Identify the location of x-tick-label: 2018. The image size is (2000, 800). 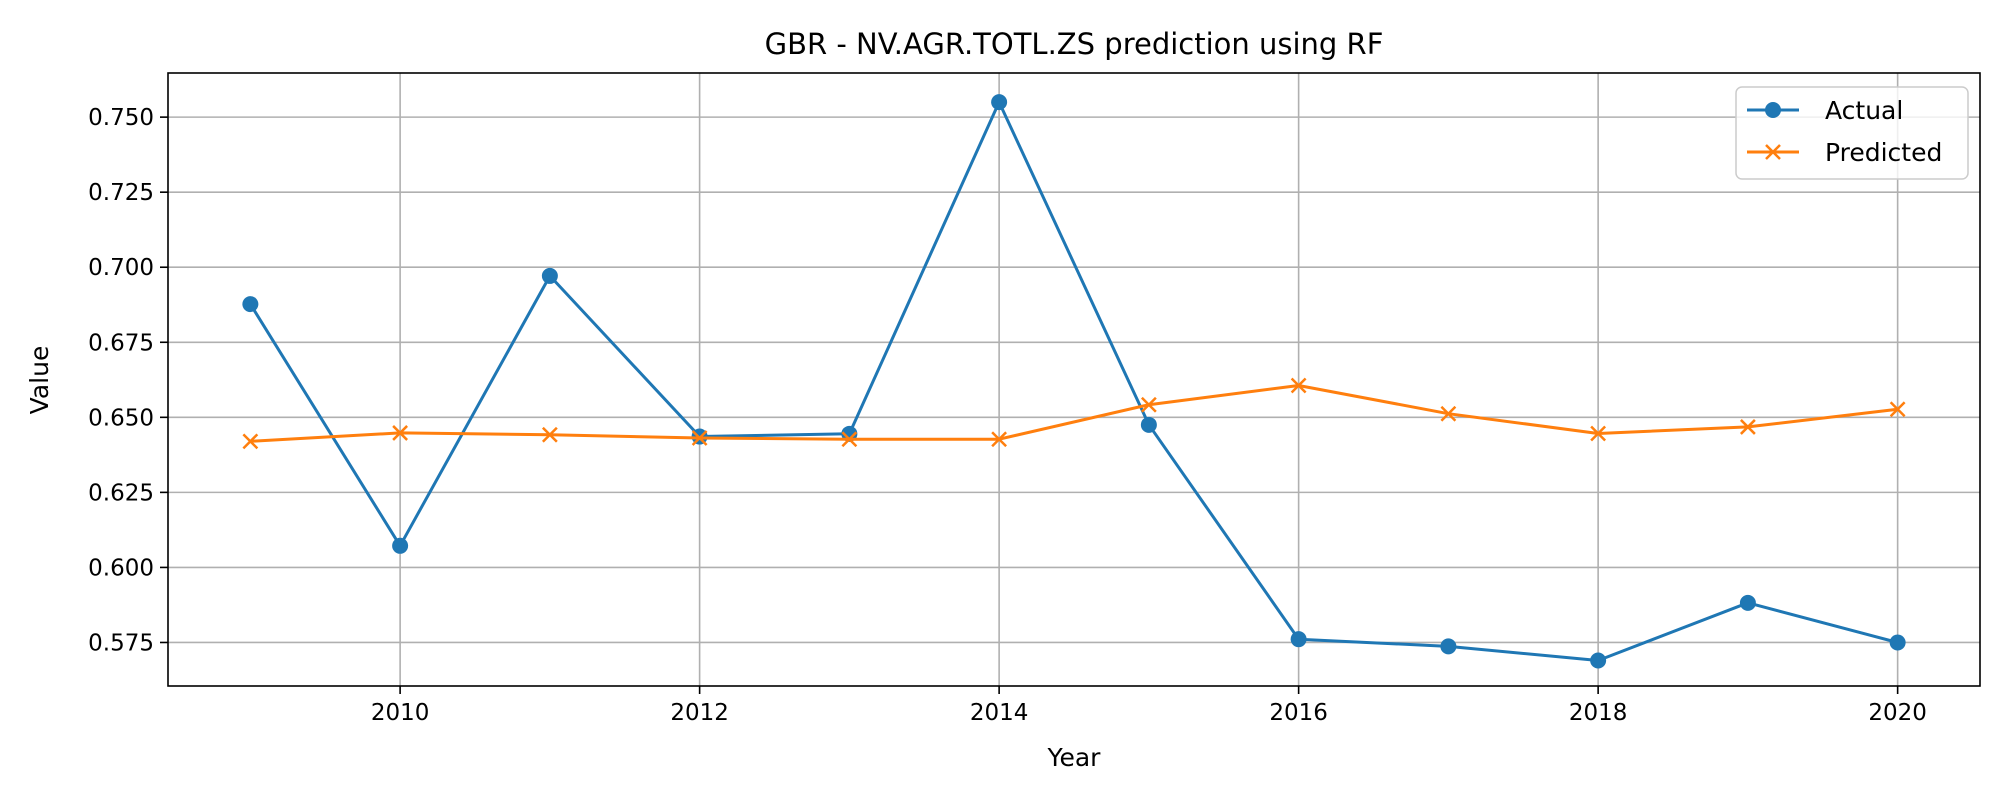
(1598, 713).